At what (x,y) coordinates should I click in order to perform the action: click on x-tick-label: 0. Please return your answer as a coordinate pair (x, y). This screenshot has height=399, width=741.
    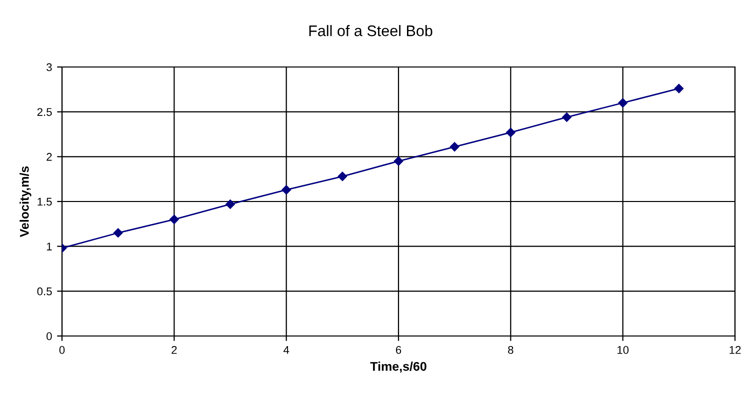
    Looking at the image, I should click on (62, 350).